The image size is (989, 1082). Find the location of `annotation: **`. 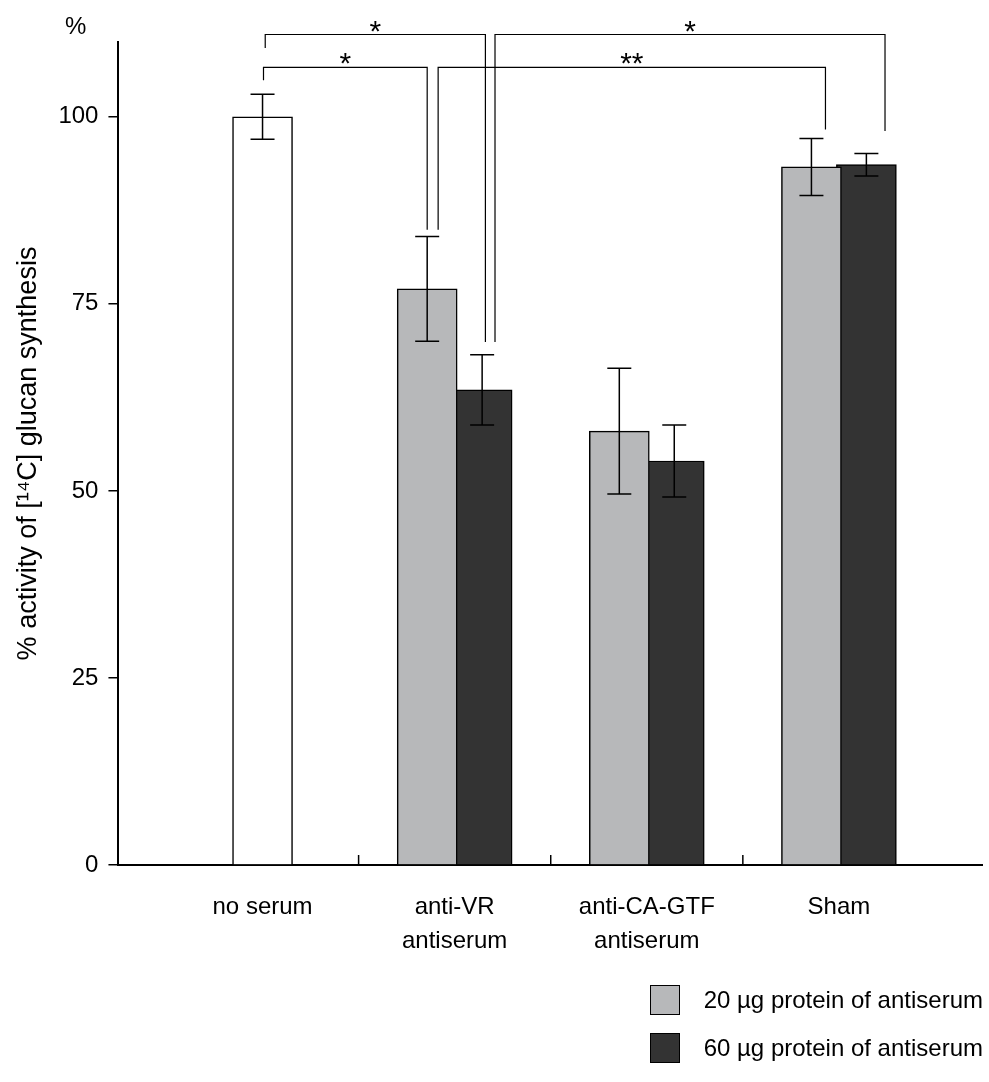

annotation: ** is located at coordinates (632, 63).